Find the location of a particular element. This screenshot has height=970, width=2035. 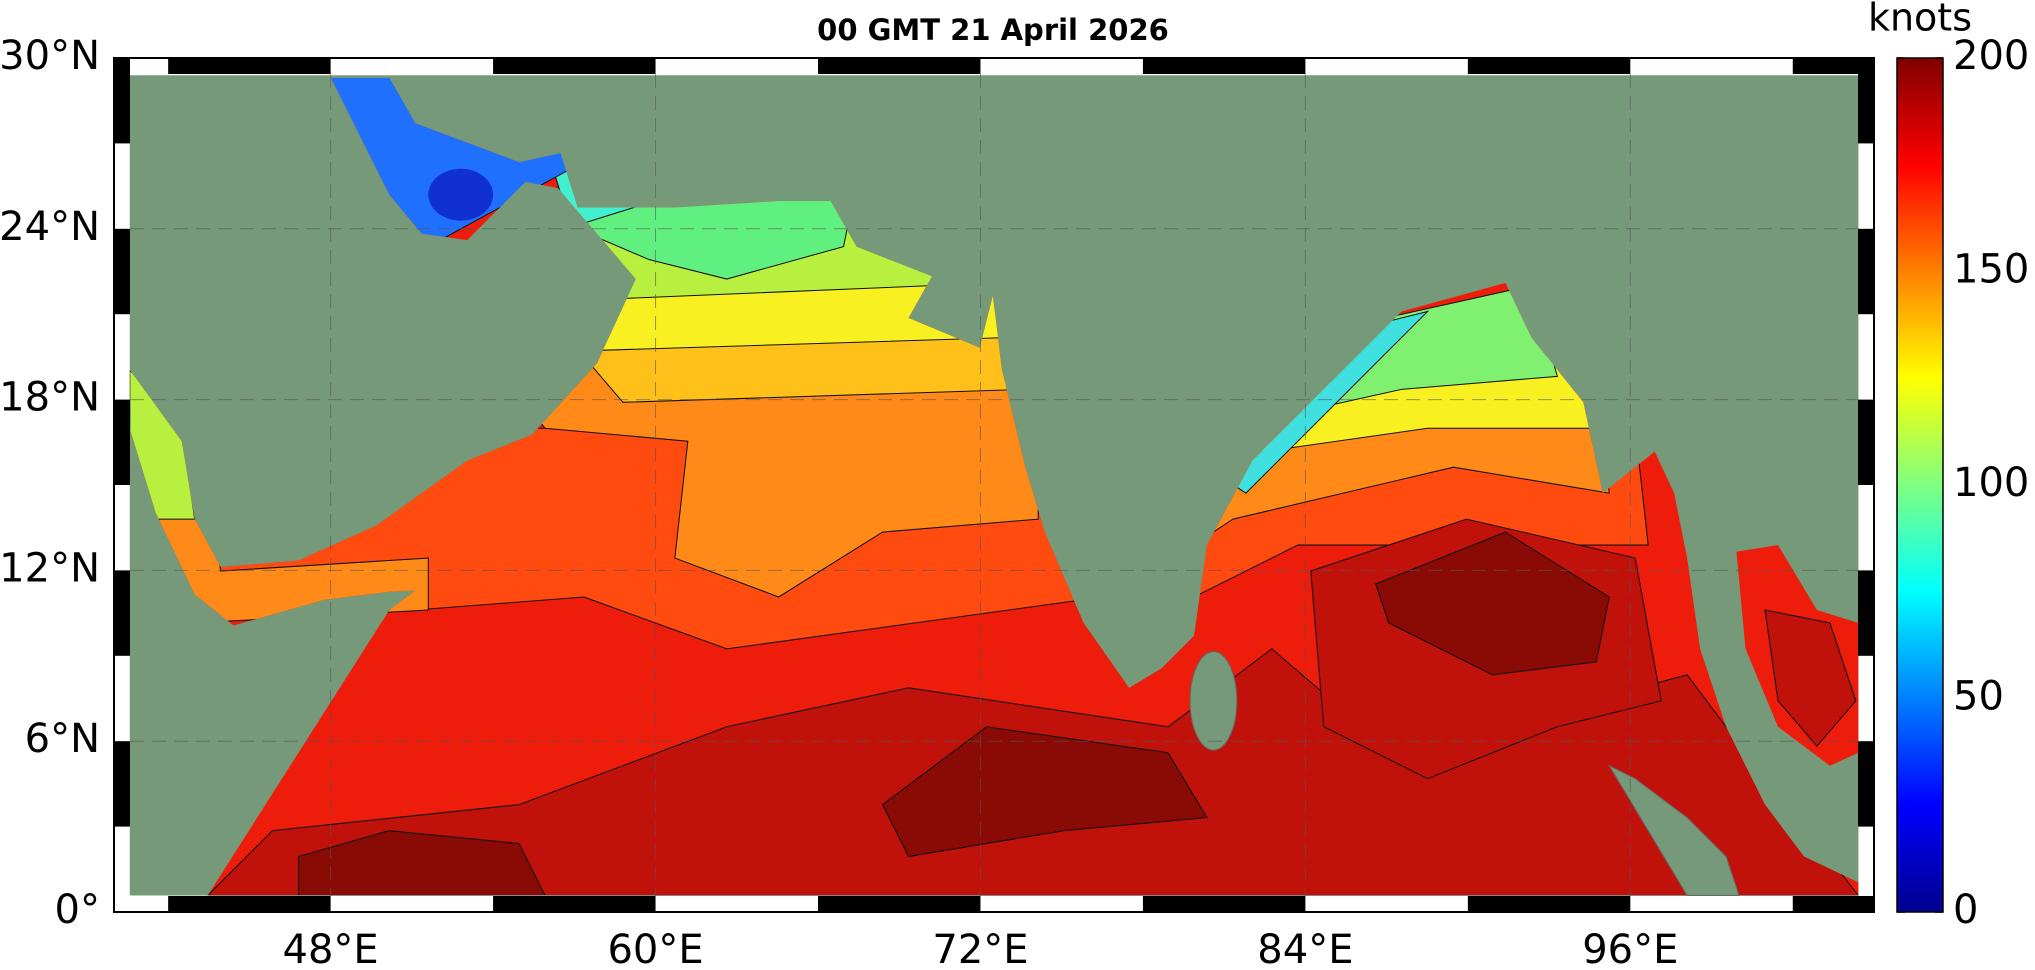

sri-lanka is located at coordinates (1213, 700).